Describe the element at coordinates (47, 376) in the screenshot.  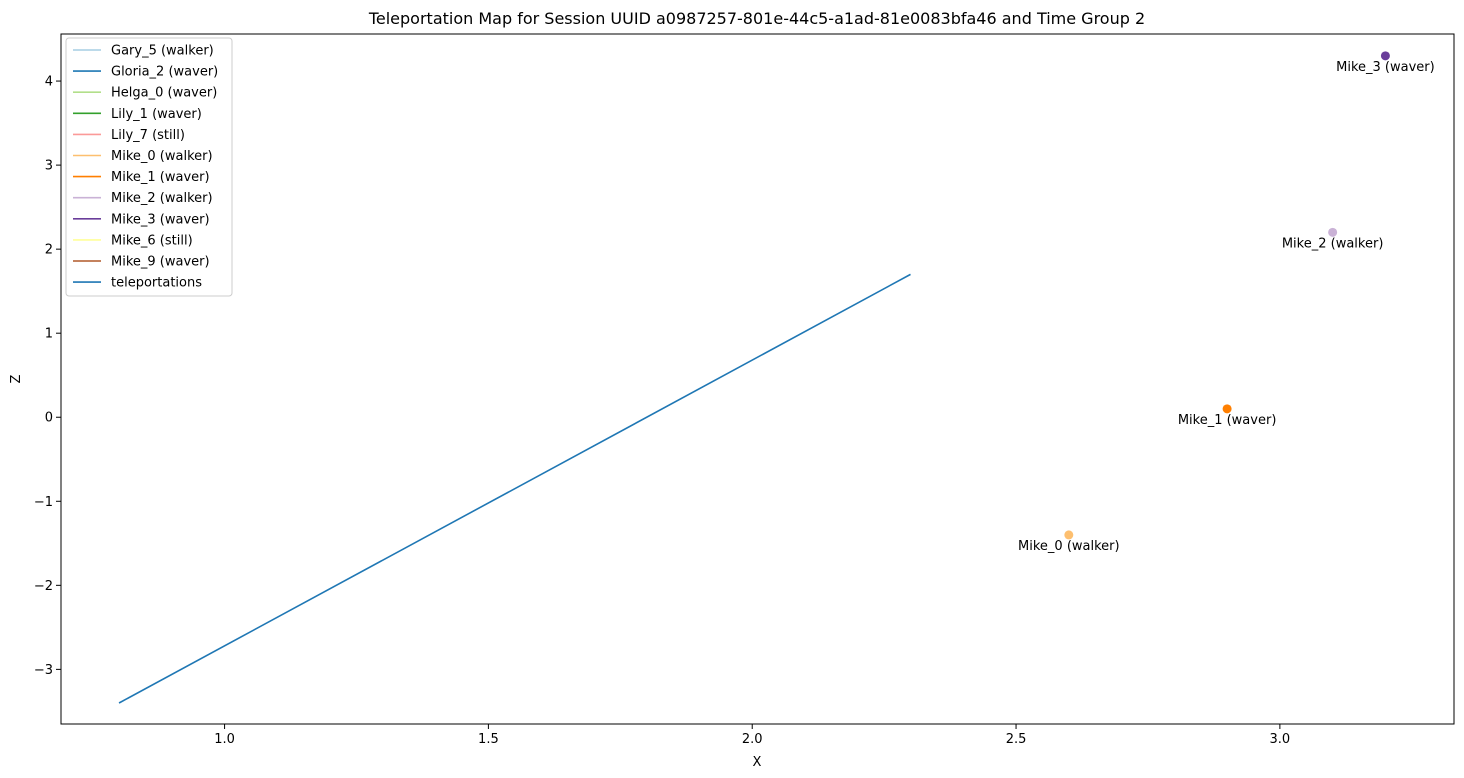
I see `y-axis-ticks: −3 −2 −1 0 1 2 3 4` at that location.